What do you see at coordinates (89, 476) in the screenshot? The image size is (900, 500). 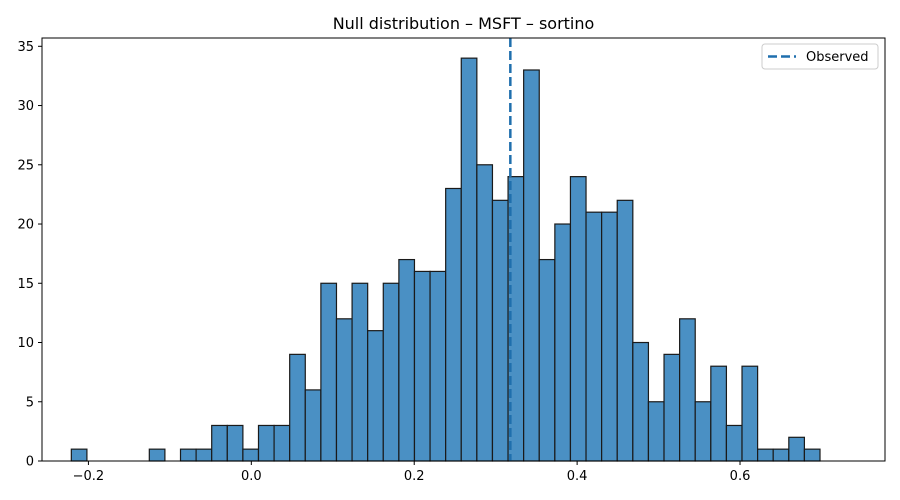 I see `x-tick-label: −0.2` at bounding box center [89, 476].